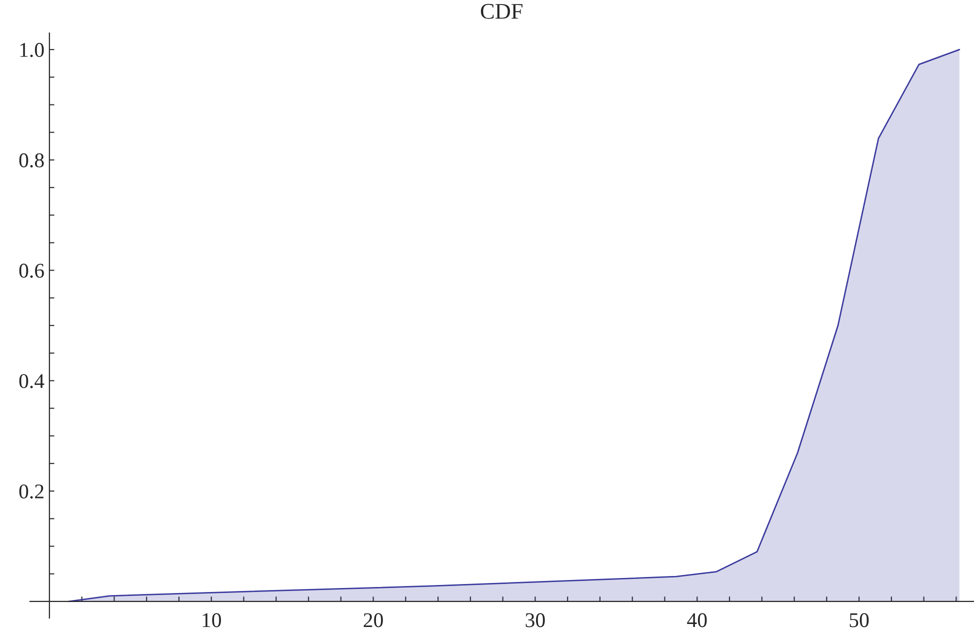 The width and height of the screenshot is (974, 641). Describe the element at coordinates (373, 620) in the screenshot. I see `x-tick-label: 20` at that location.